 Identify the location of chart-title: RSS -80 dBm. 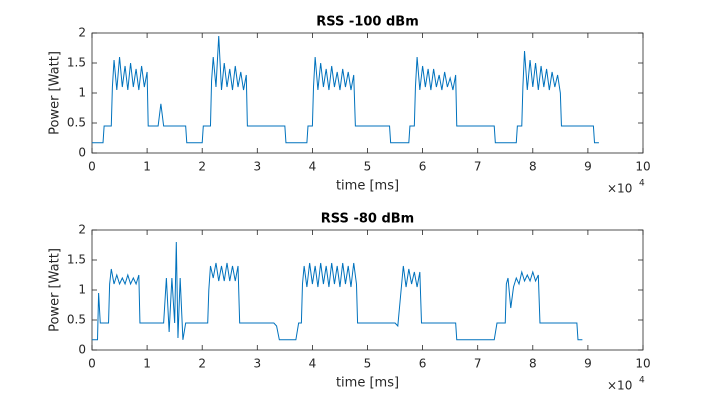
(367, 219).